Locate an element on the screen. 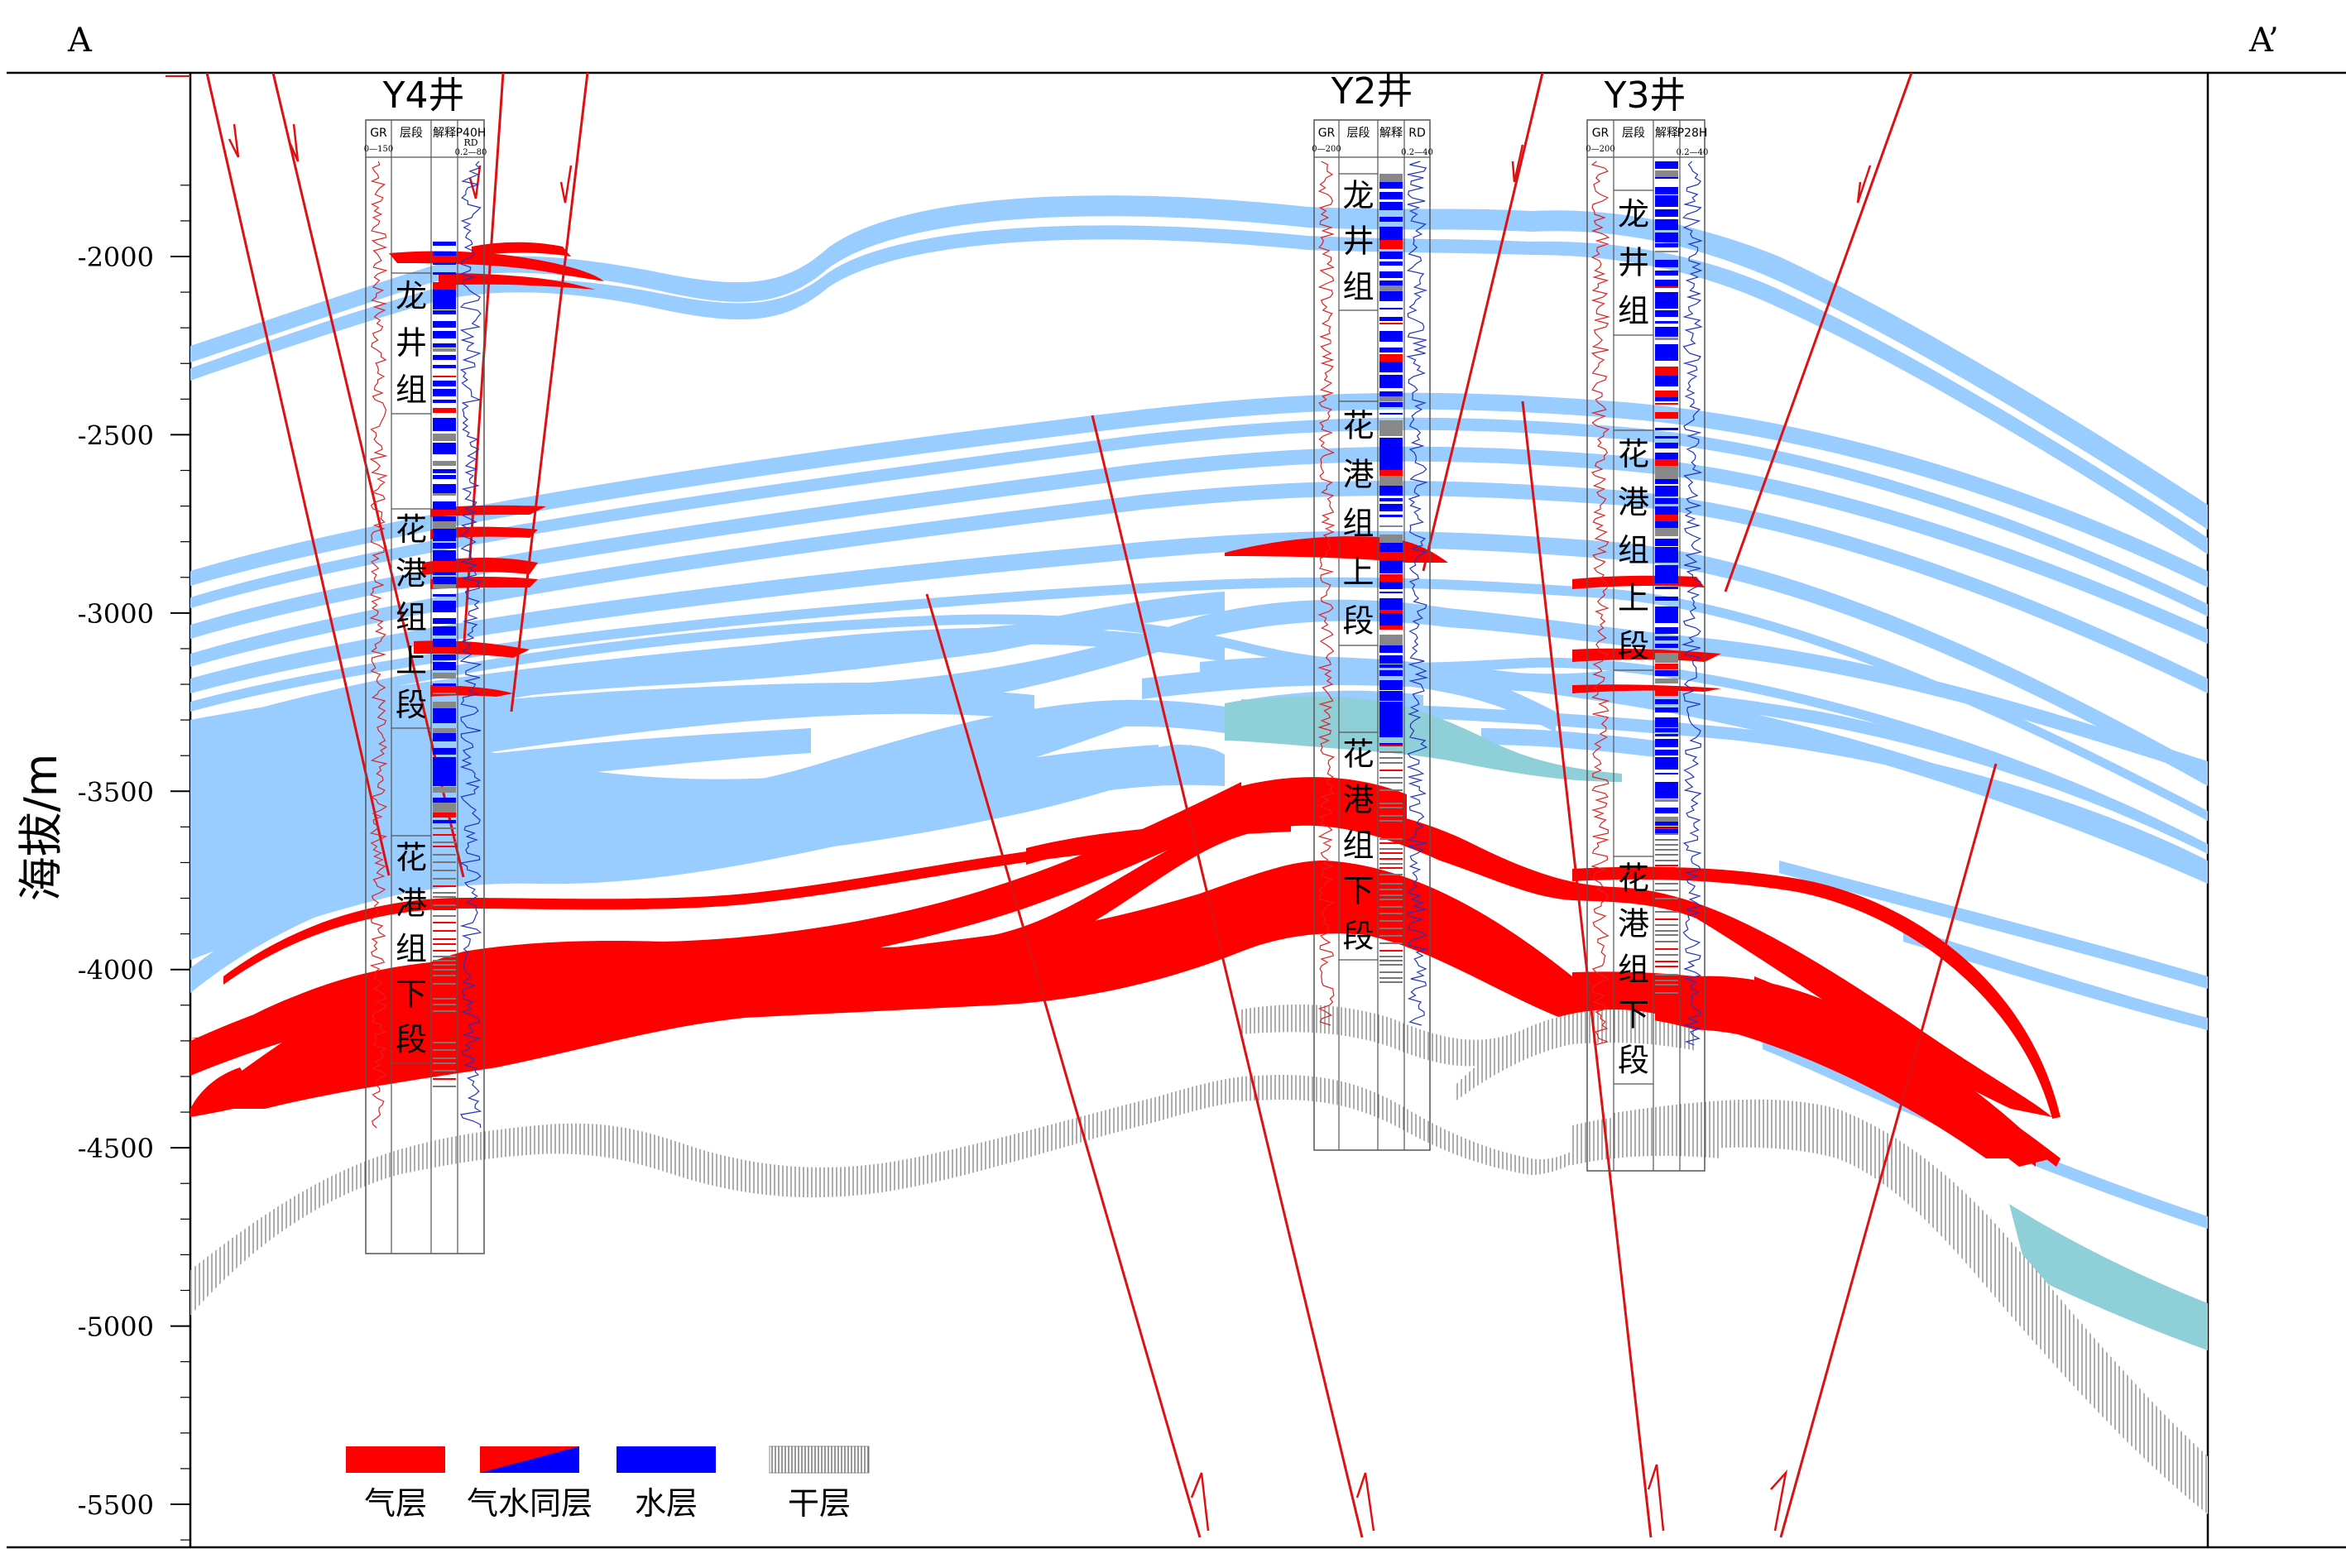 Image resolution: width=2346 pixels, height=1568 pixels. legend-swatch is located at coordinates (820, 1460).